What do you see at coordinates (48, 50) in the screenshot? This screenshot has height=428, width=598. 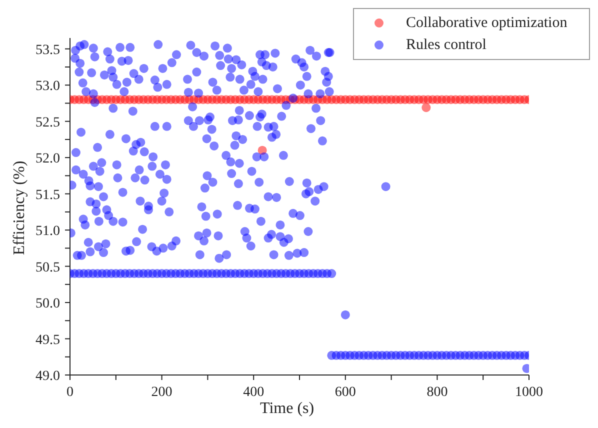 I see `y-tick-label: 53.5` at bounding box center [48, 50].